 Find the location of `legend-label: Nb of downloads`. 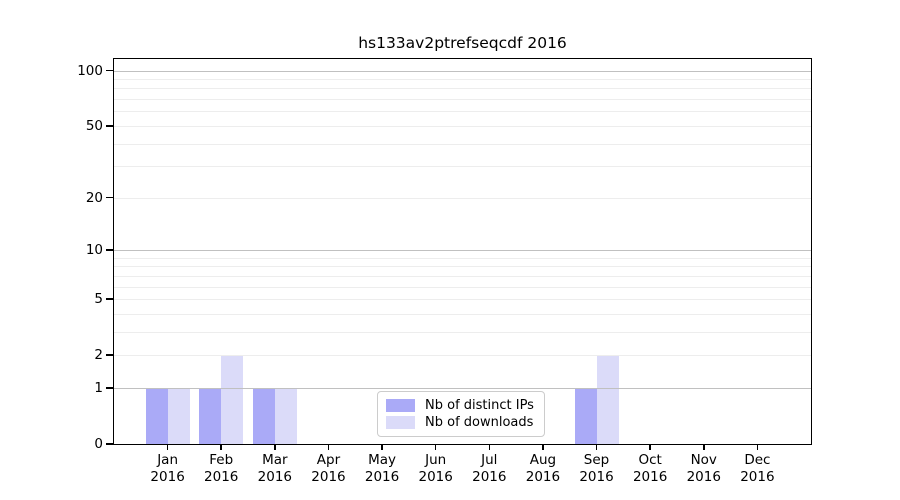

legend-label: Nb of downloads is located at coordinates (479, 423).